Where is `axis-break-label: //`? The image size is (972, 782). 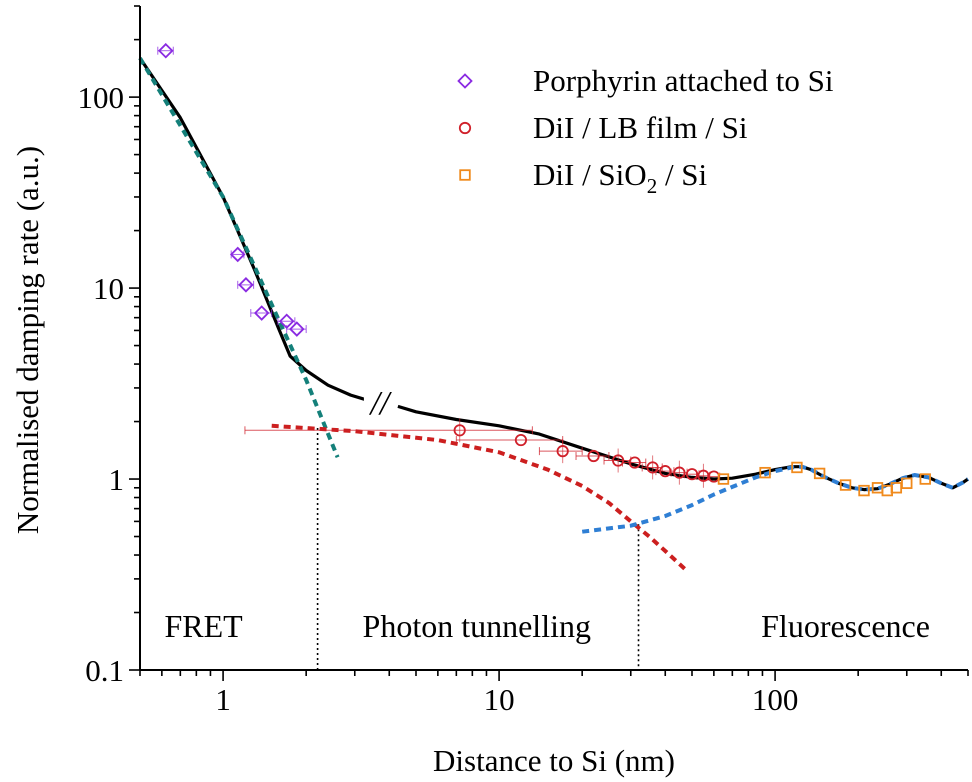 axis-break-label: // is located at coordinates (380, 403).